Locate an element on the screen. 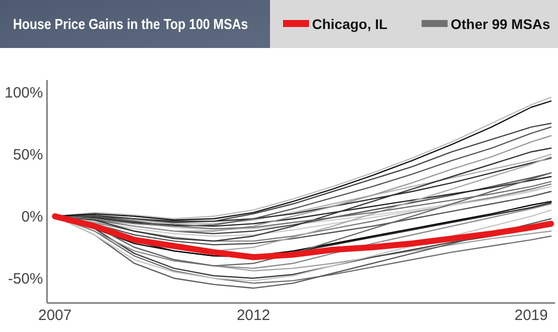  y-tick-label: -50% is located at coordinates (25, 279).